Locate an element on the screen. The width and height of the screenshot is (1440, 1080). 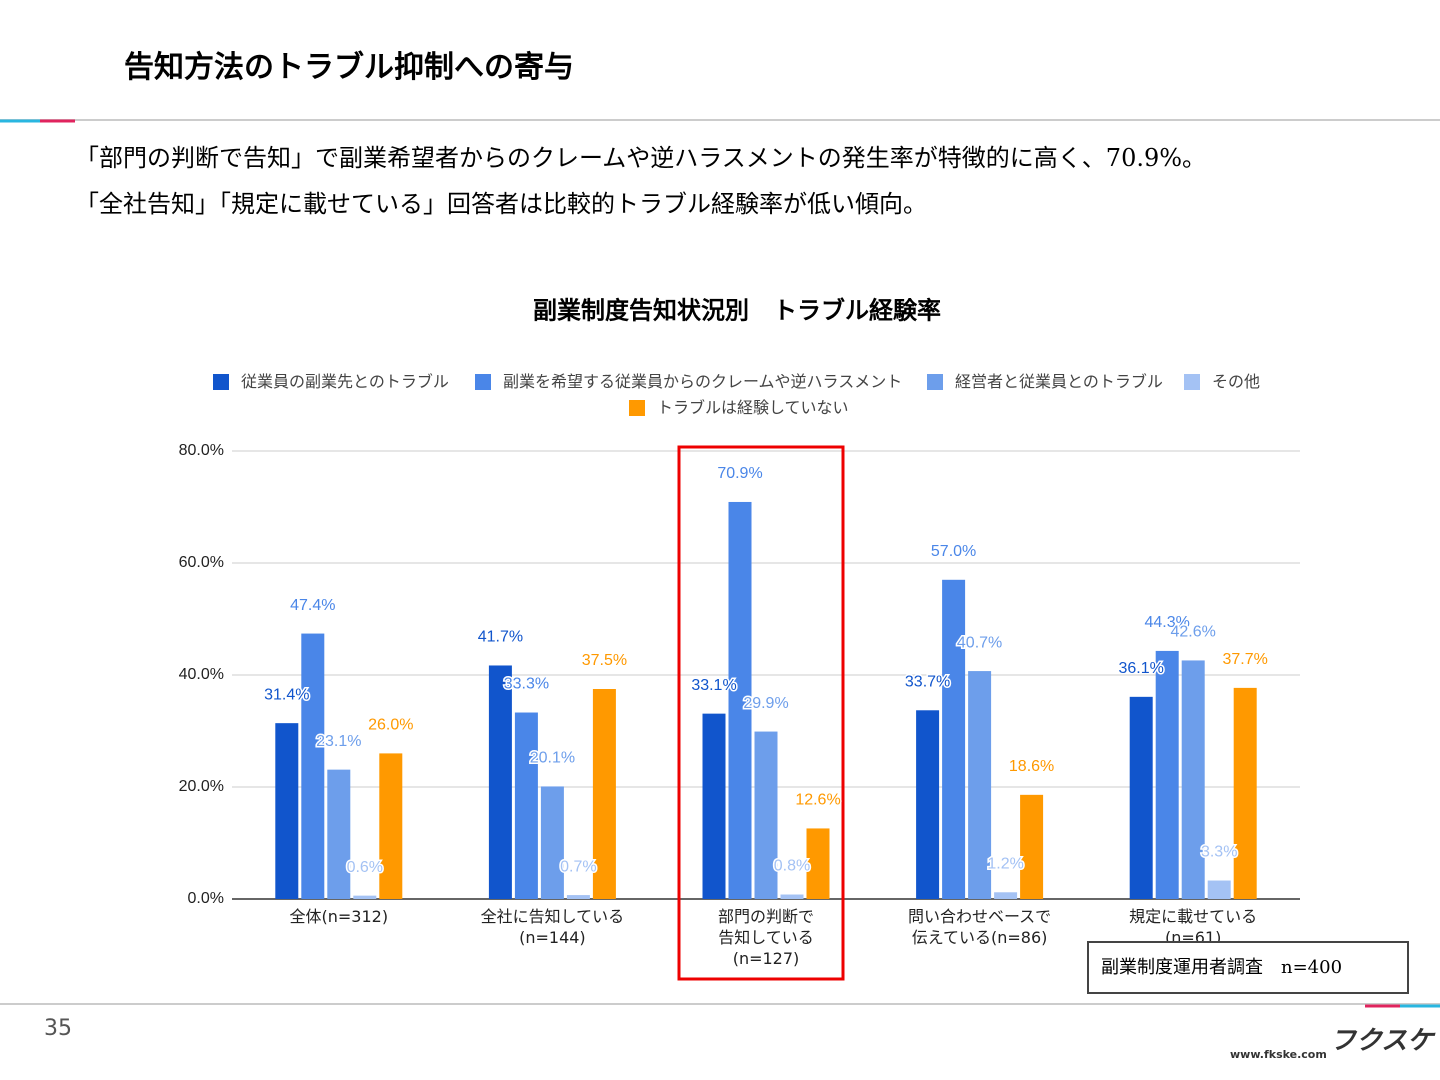
value-label: 47.4% is located at coordinates (312, 605).